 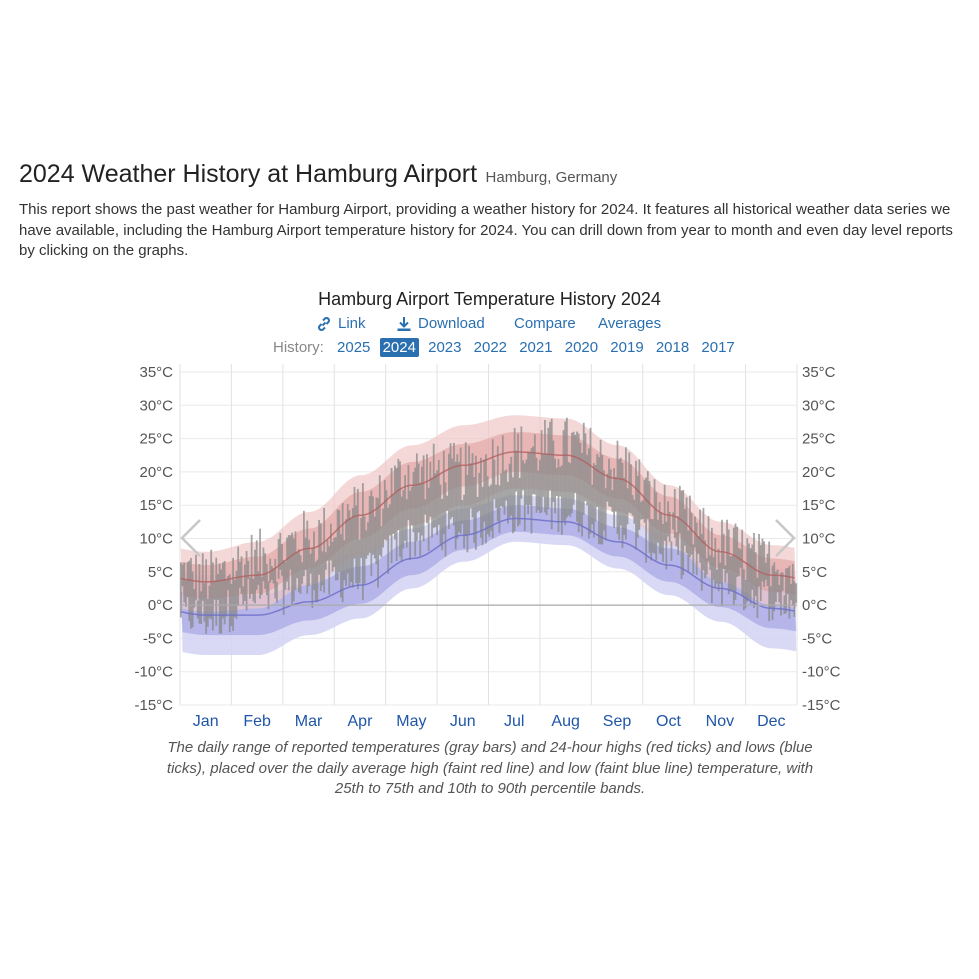 I want to click on page-title-main: 2024 Weather History at Hamburg Airport, so click(x=248, y=174).